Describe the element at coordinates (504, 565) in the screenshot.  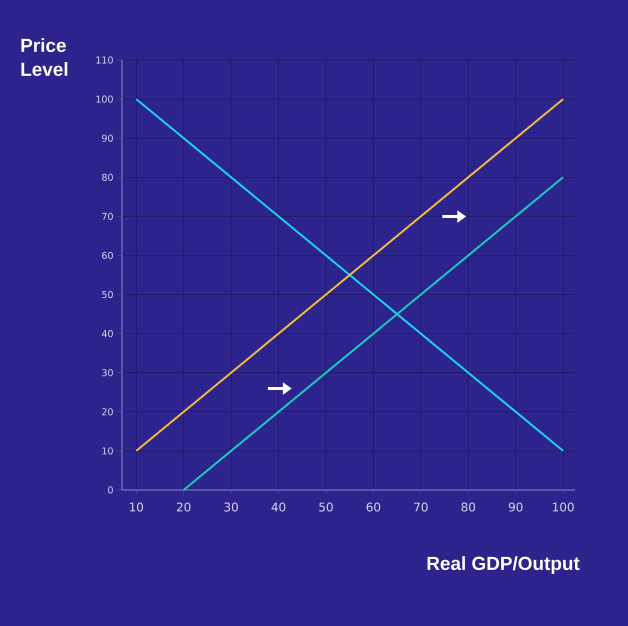
I see `x-axis-title: Real GDP/Output` at that location.